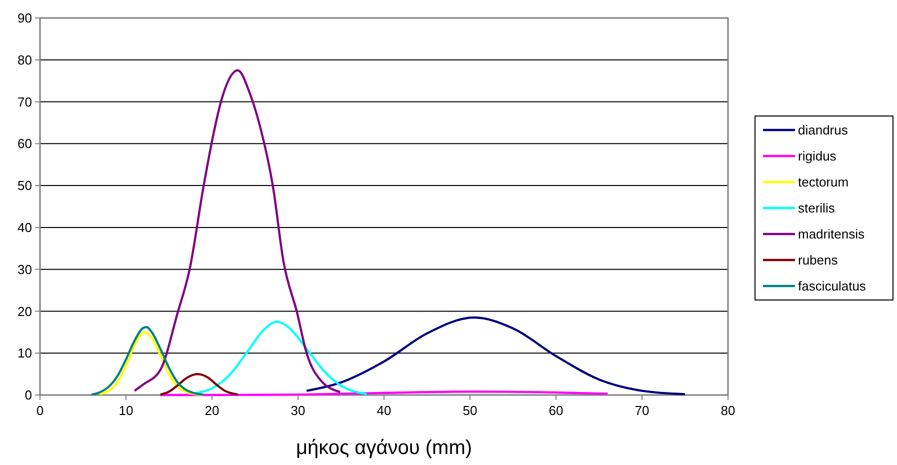 The image size is (897, 465). Describe the element at coordinates (25, 227) in the screenshot. I see `y-tick-label: 40` at that location.